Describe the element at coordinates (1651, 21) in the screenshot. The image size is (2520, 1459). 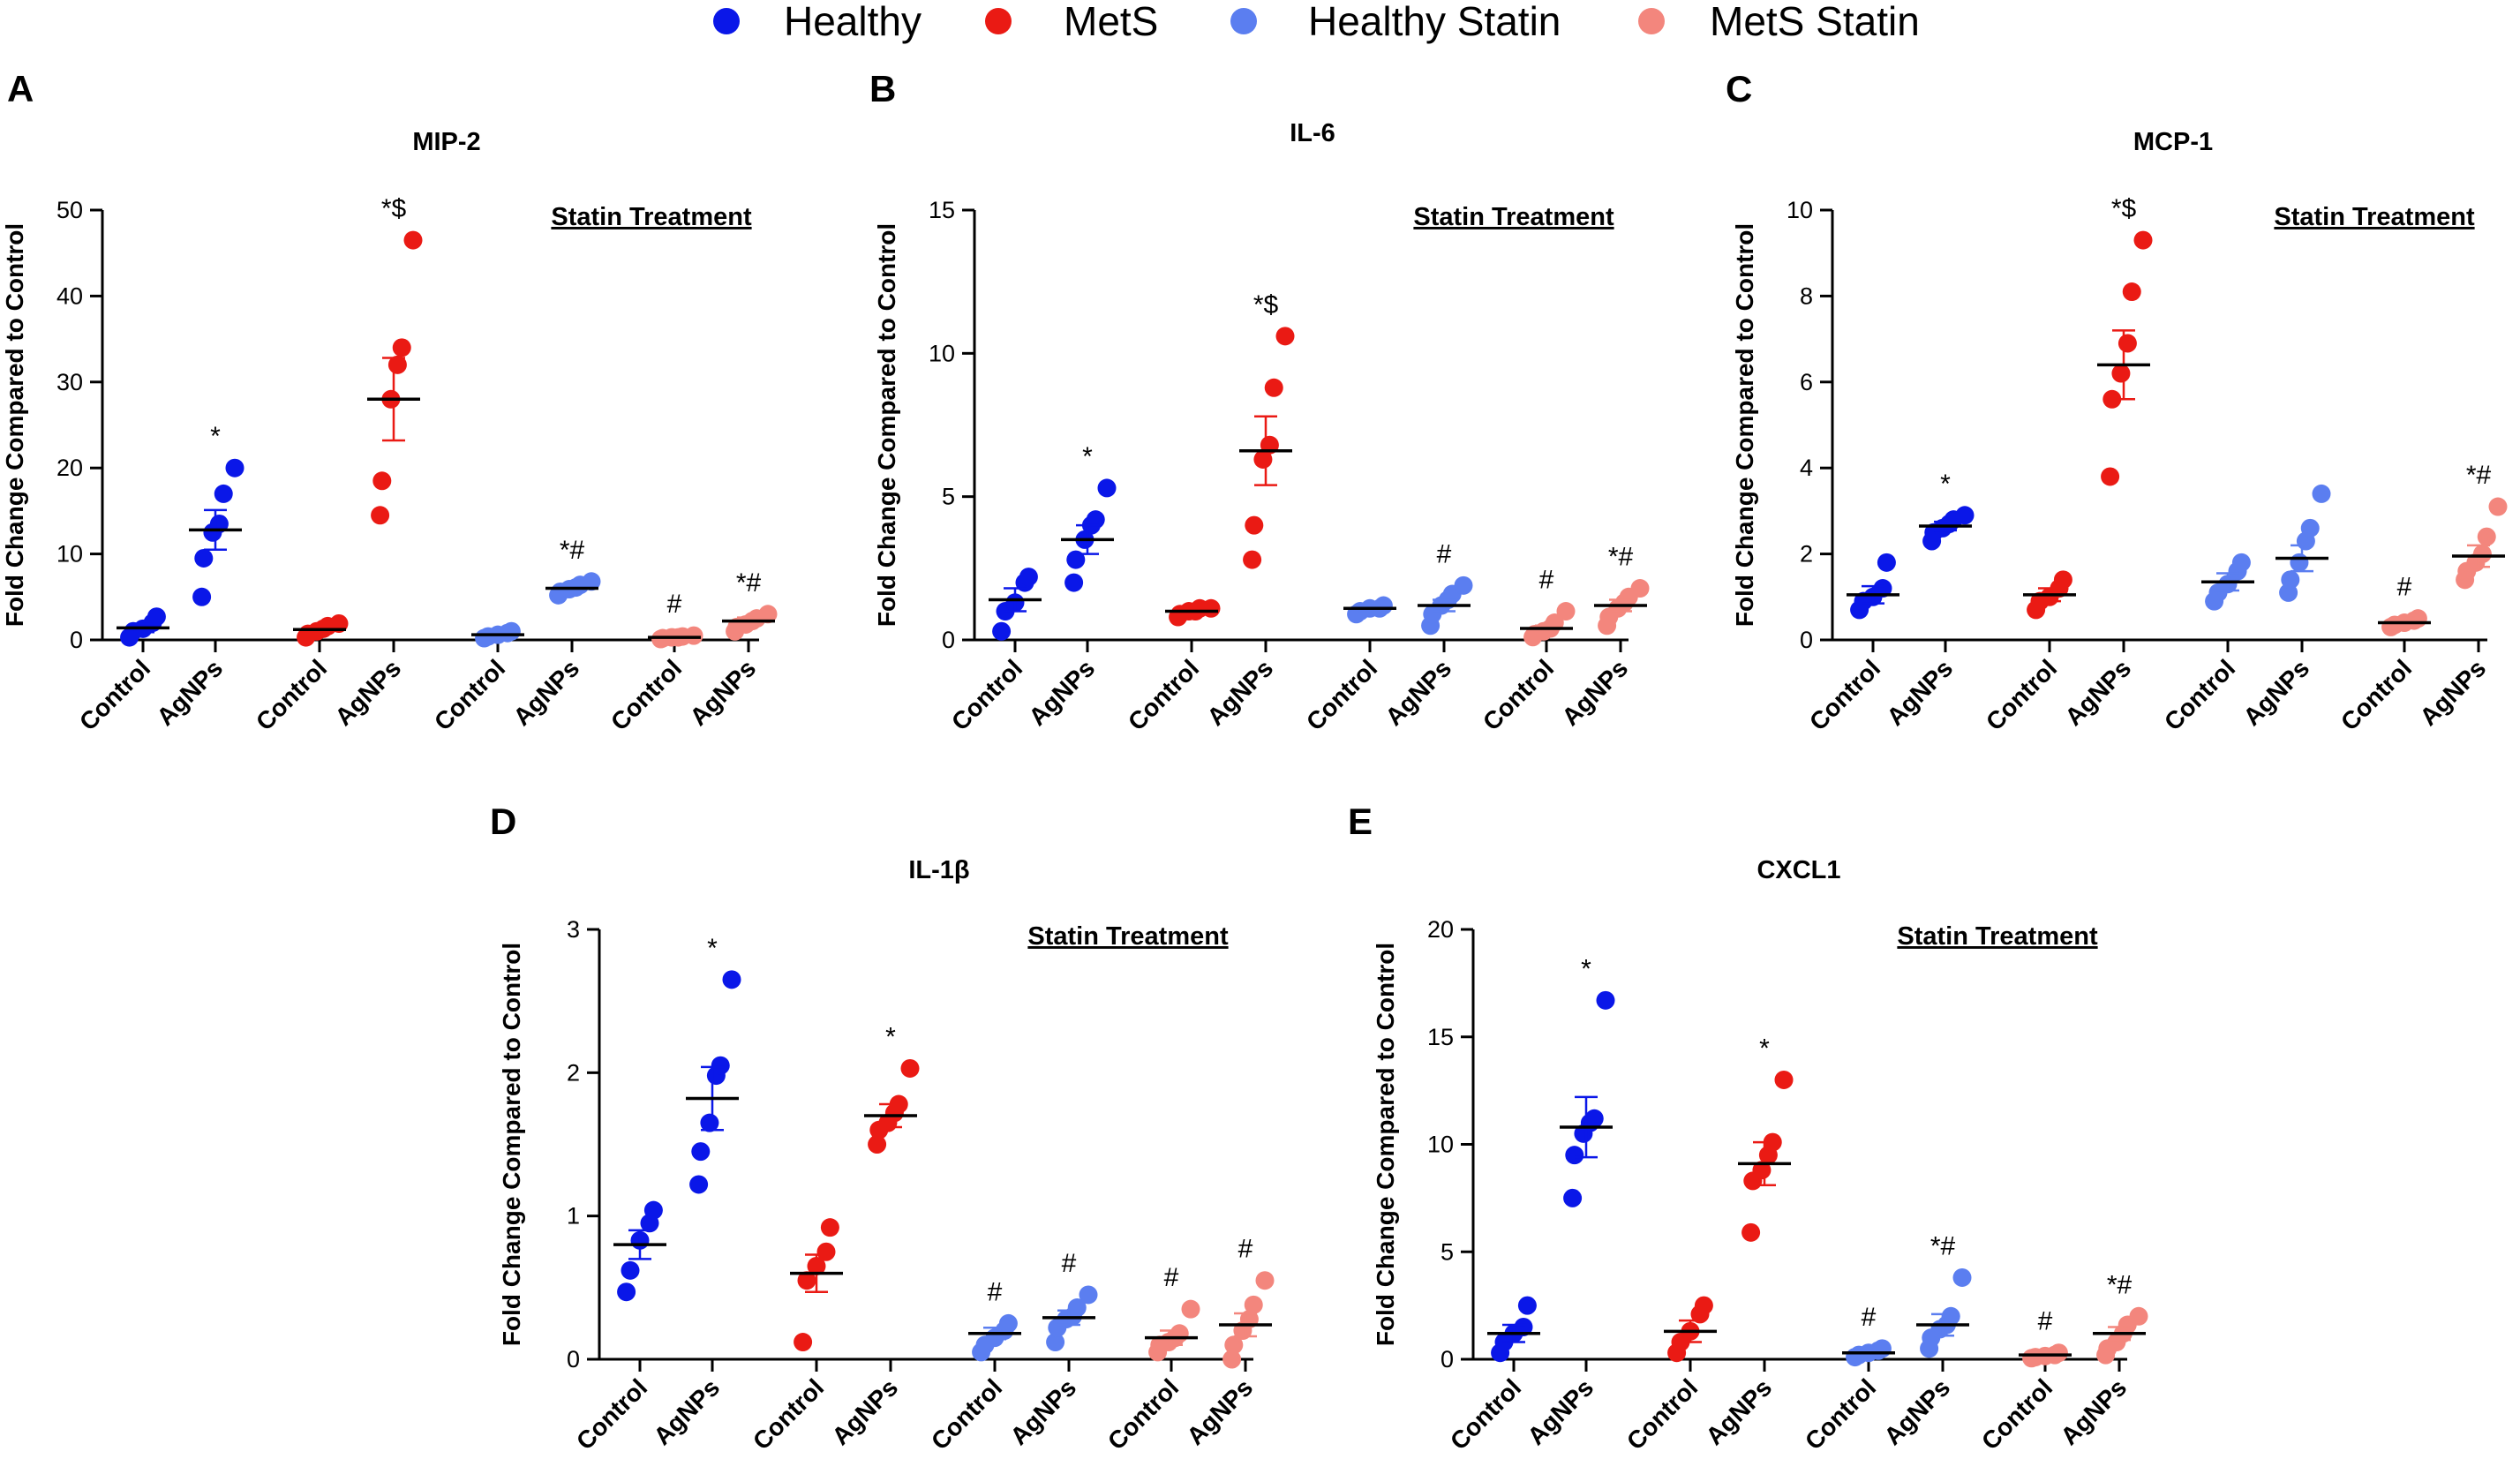
I see `legend-marker-mets-statin` at that location.